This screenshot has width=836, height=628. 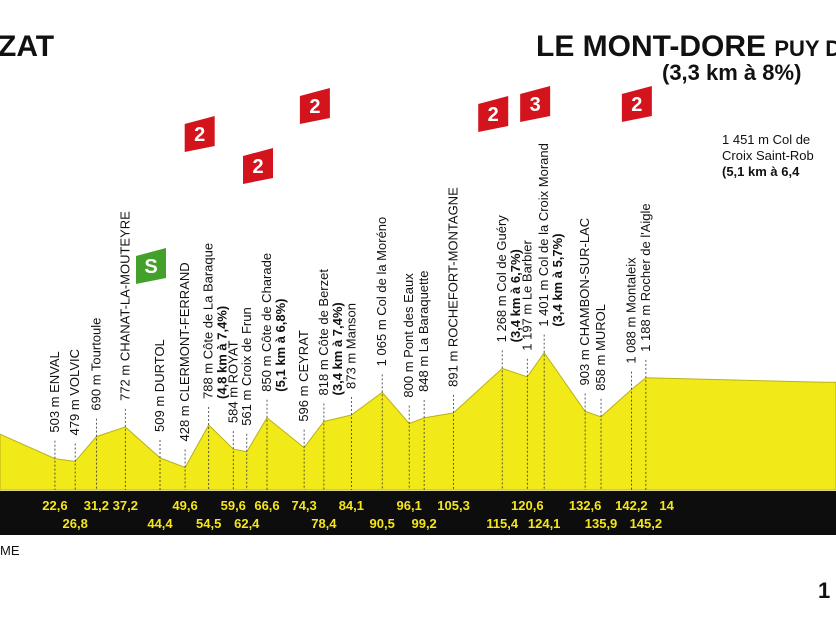 What do you see at coordinates (585, 505) in the screenshot?
I see `km-label-top: 132,6` at bounding box center [585, 505].